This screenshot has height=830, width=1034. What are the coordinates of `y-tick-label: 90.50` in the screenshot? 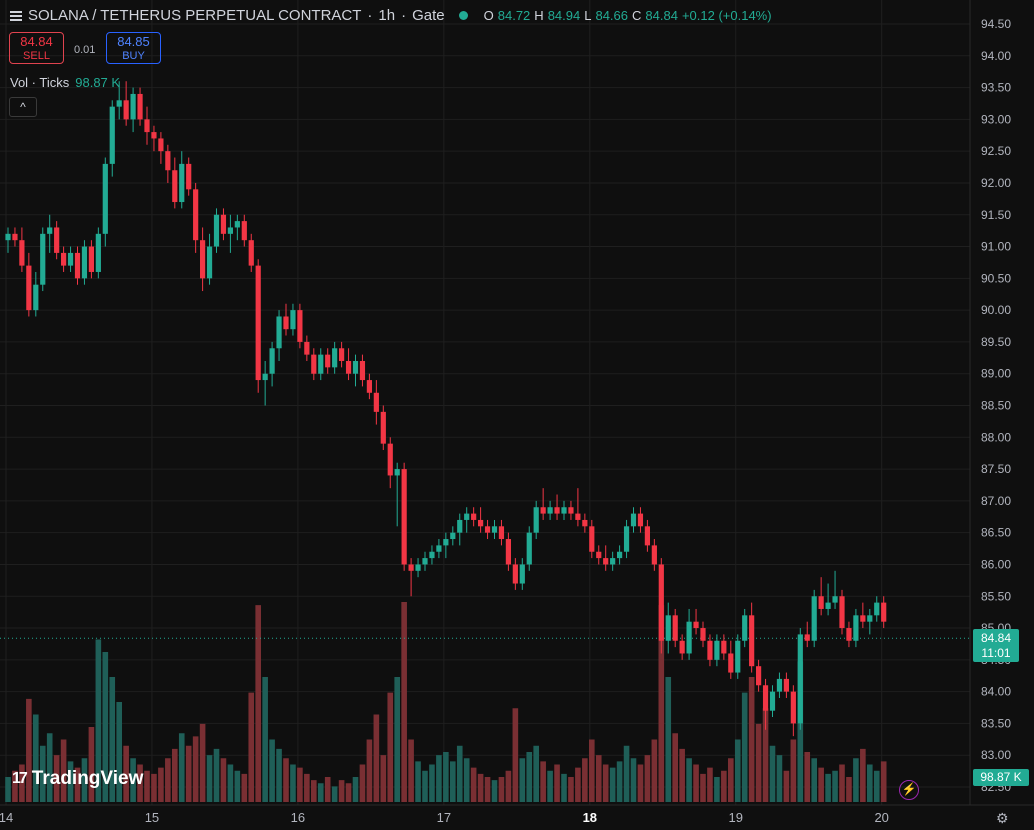 It's located at (996, 278).